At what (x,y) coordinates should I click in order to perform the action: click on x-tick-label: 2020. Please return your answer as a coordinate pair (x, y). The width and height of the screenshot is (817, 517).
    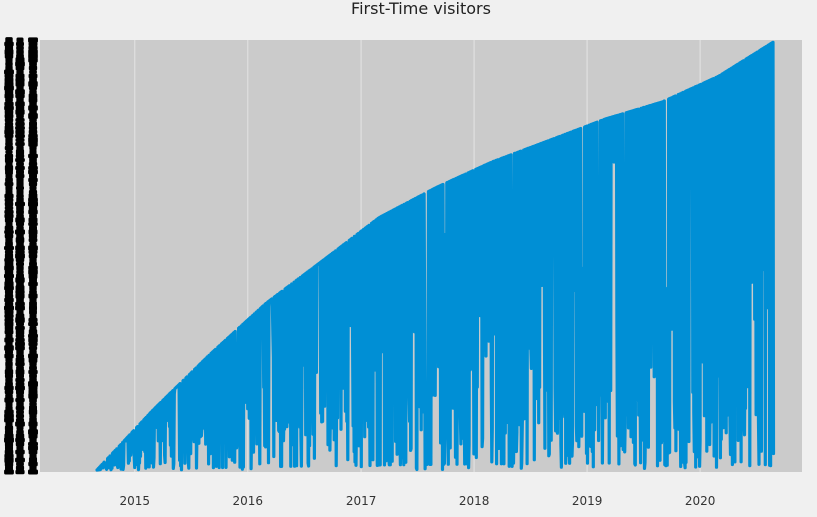
    Looking at the image, I should click on (700, 501).